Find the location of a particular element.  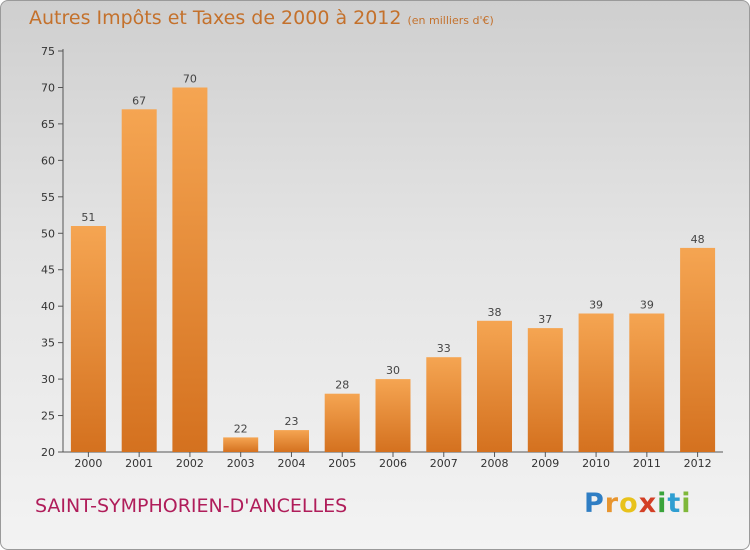

data-label: 51 is located at coordinates (88, 217).